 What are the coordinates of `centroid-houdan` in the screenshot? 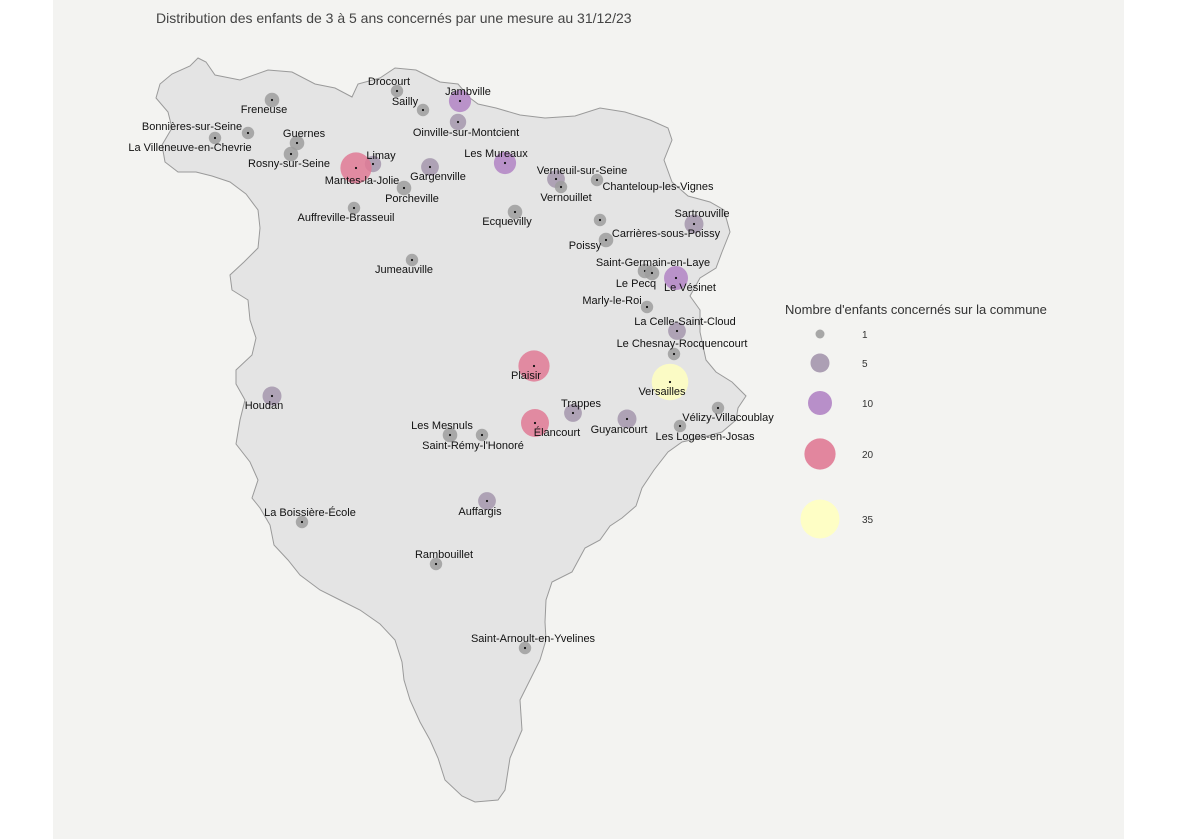 It's located at (272, 396).